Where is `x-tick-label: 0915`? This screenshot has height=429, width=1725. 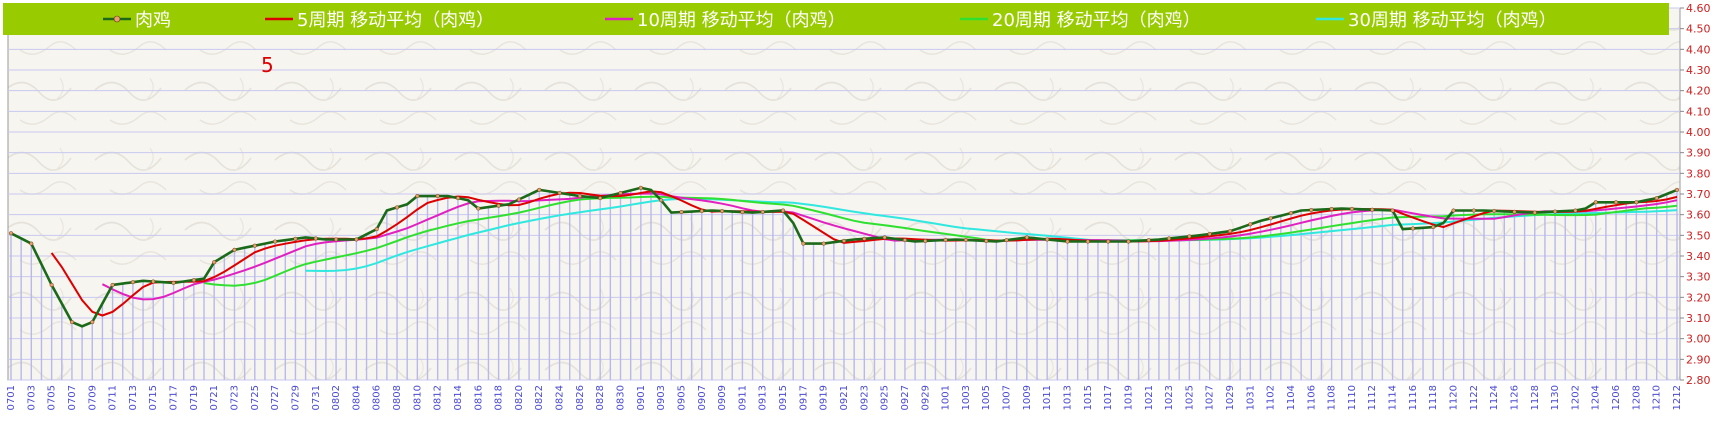
x-tick-label: 0915 is located at coordinates (783, 397).